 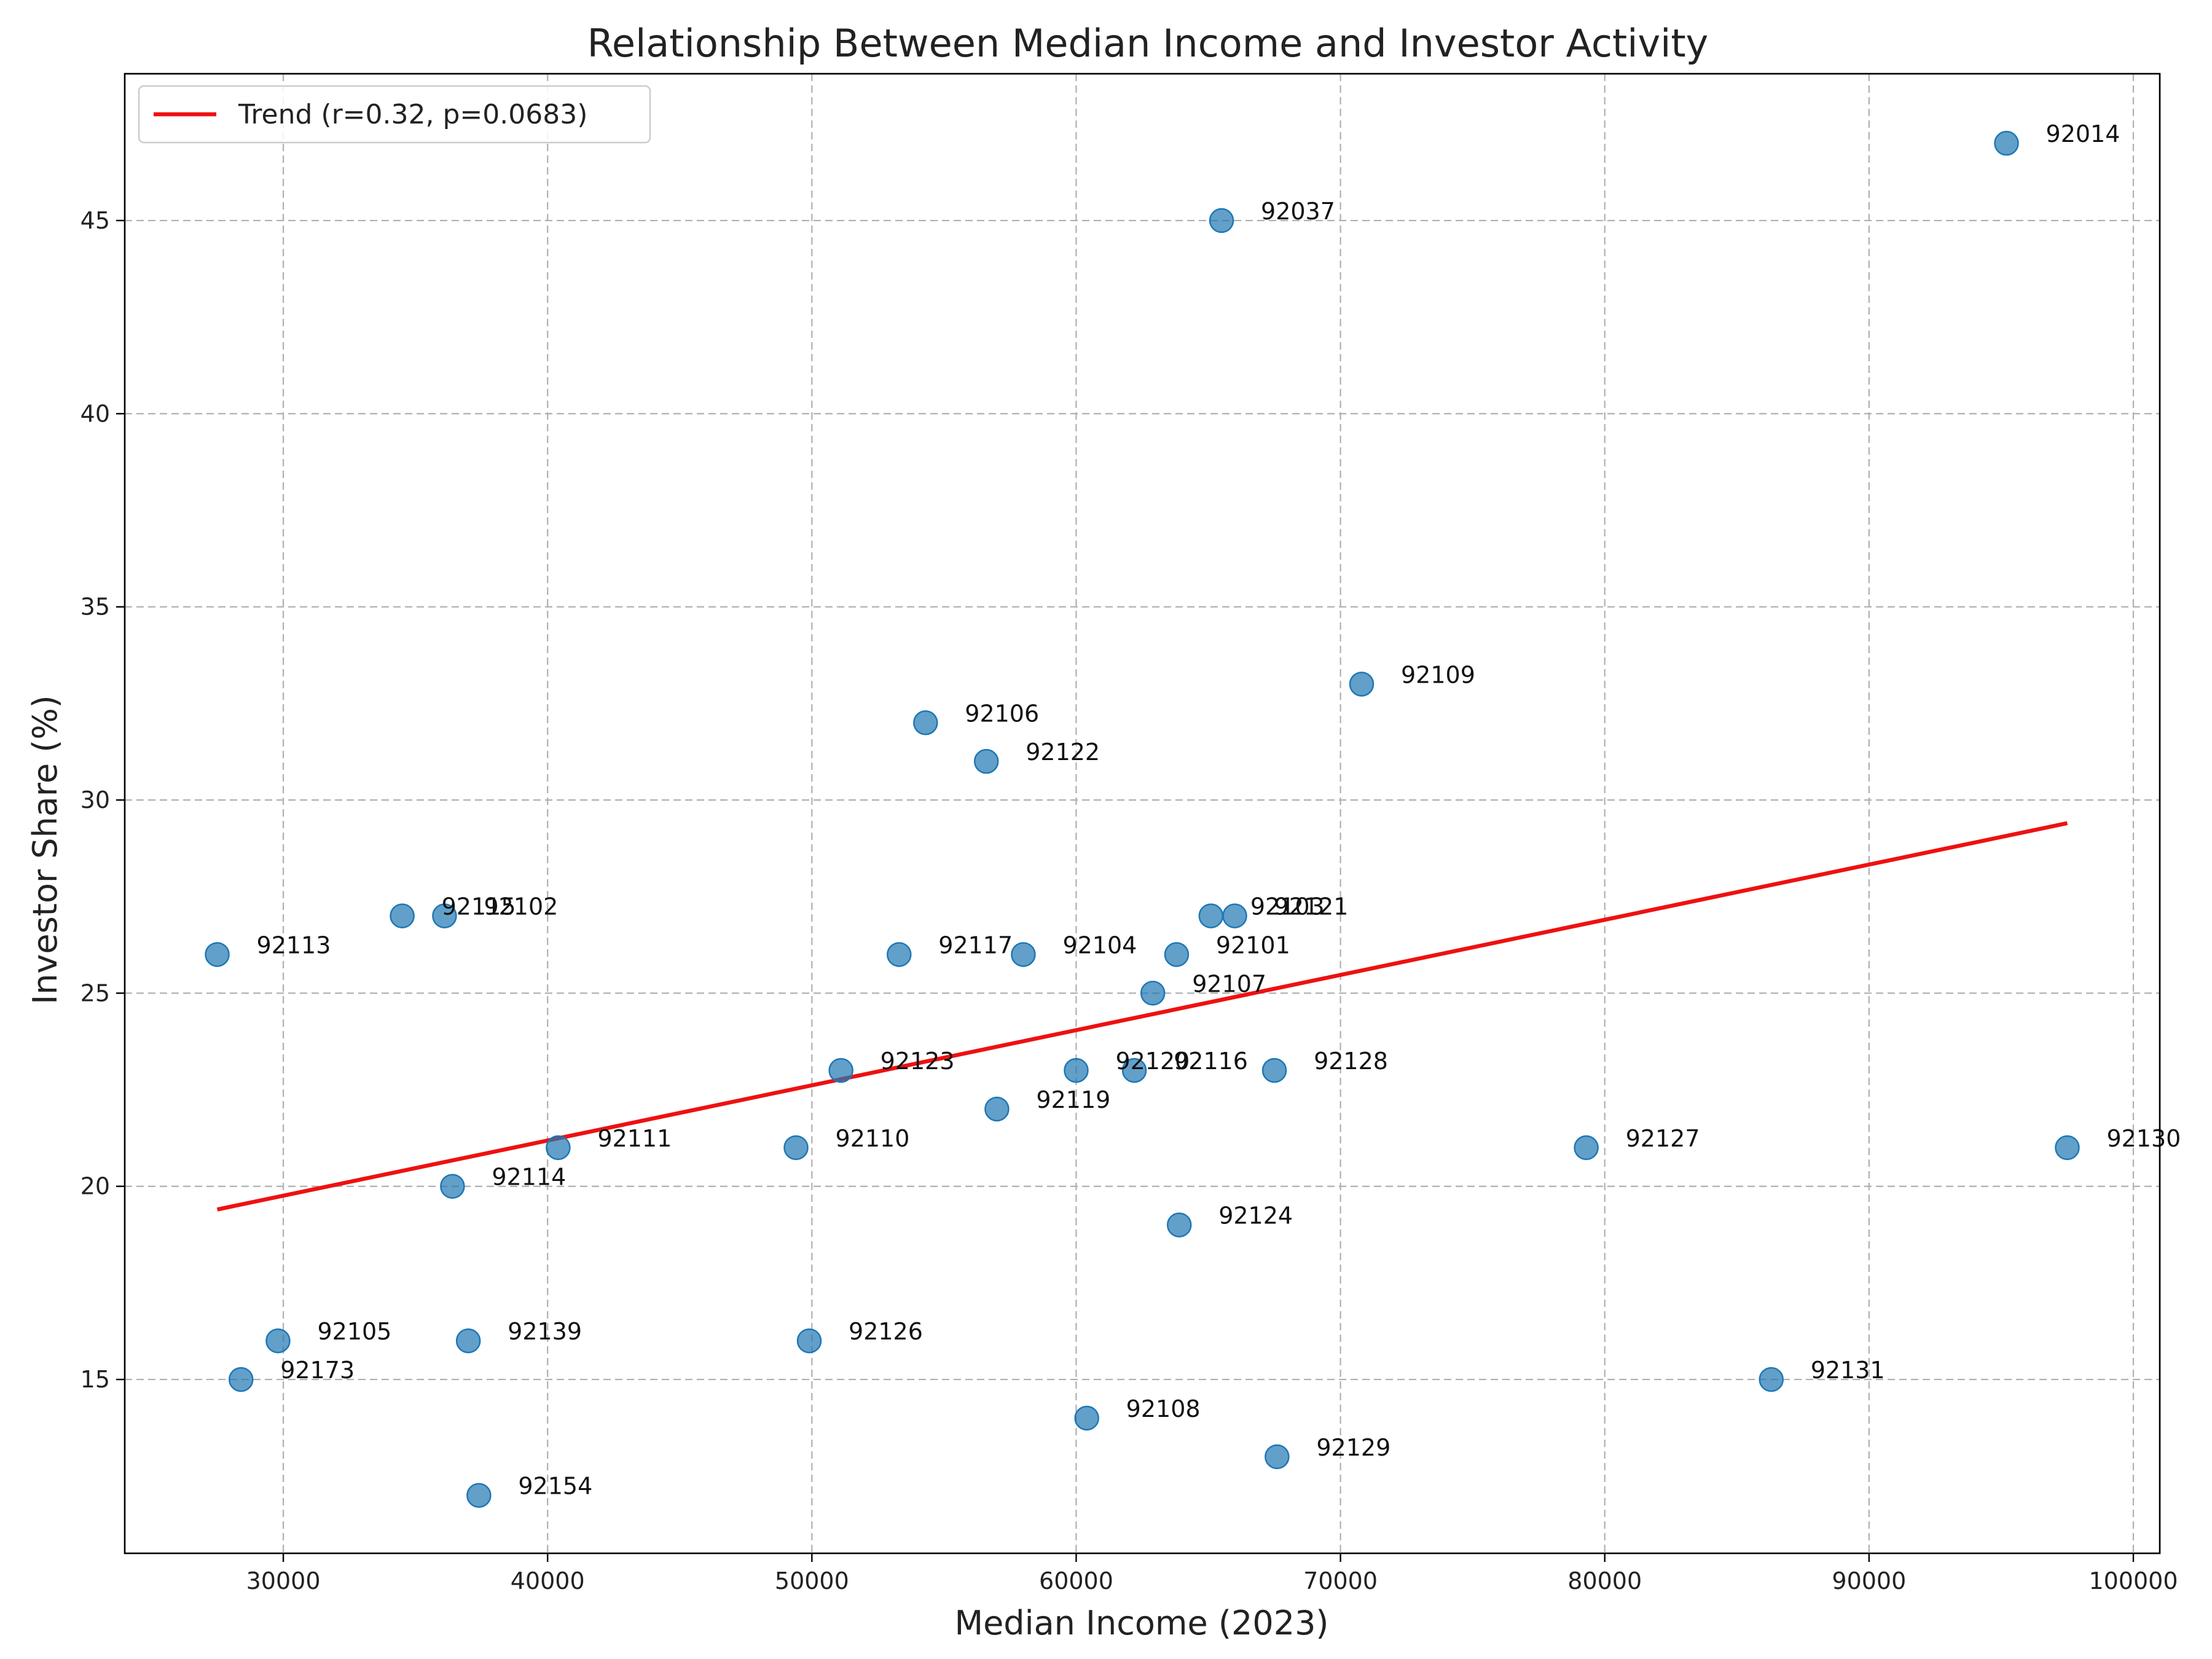 I want to click on legend: Trend (r=0.32, p=0.0683), so click(x=394, y=114).